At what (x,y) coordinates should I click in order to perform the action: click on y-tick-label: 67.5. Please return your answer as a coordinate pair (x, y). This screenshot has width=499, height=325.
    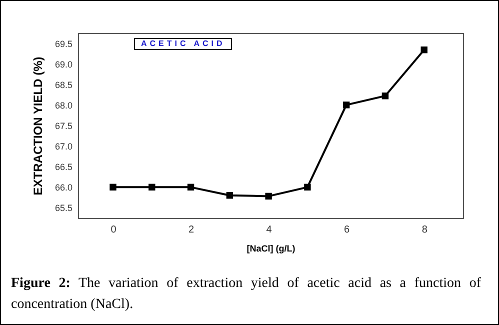
    Looking at the image, I should click on (63, 126).